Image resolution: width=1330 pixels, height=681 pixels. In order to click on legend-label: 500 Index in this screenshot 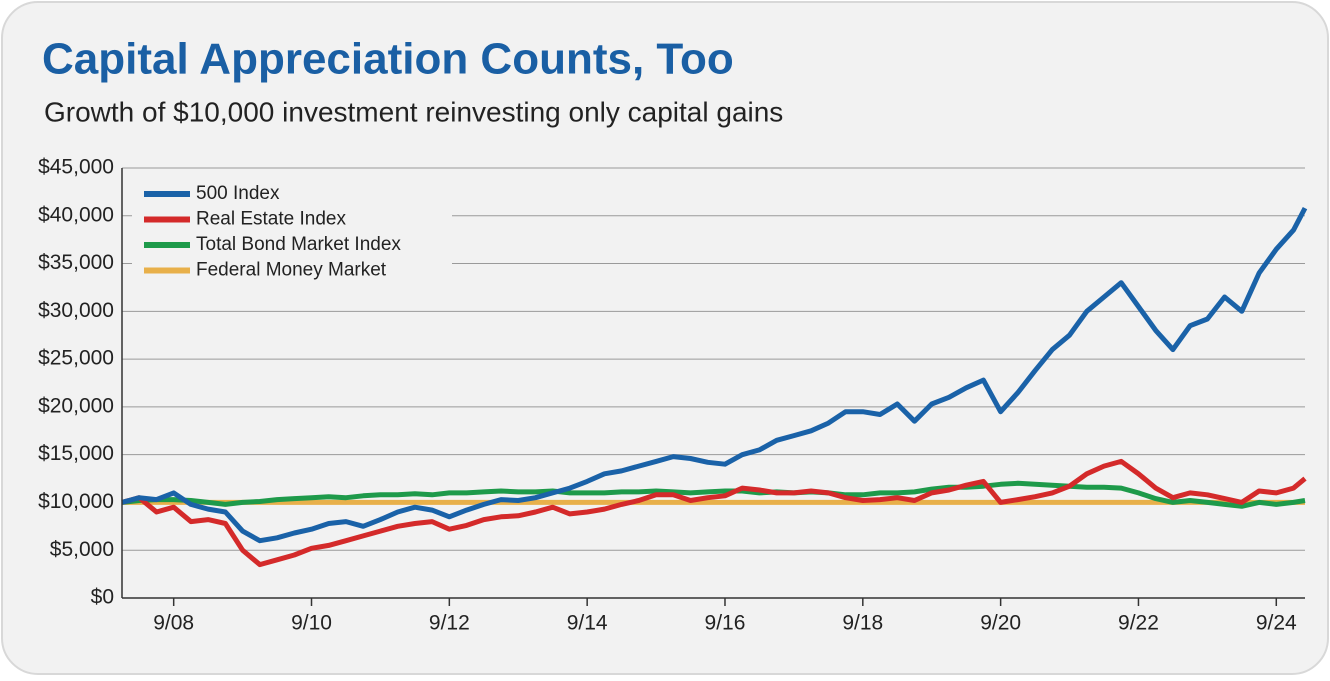, I will do `click(238, 193)`.